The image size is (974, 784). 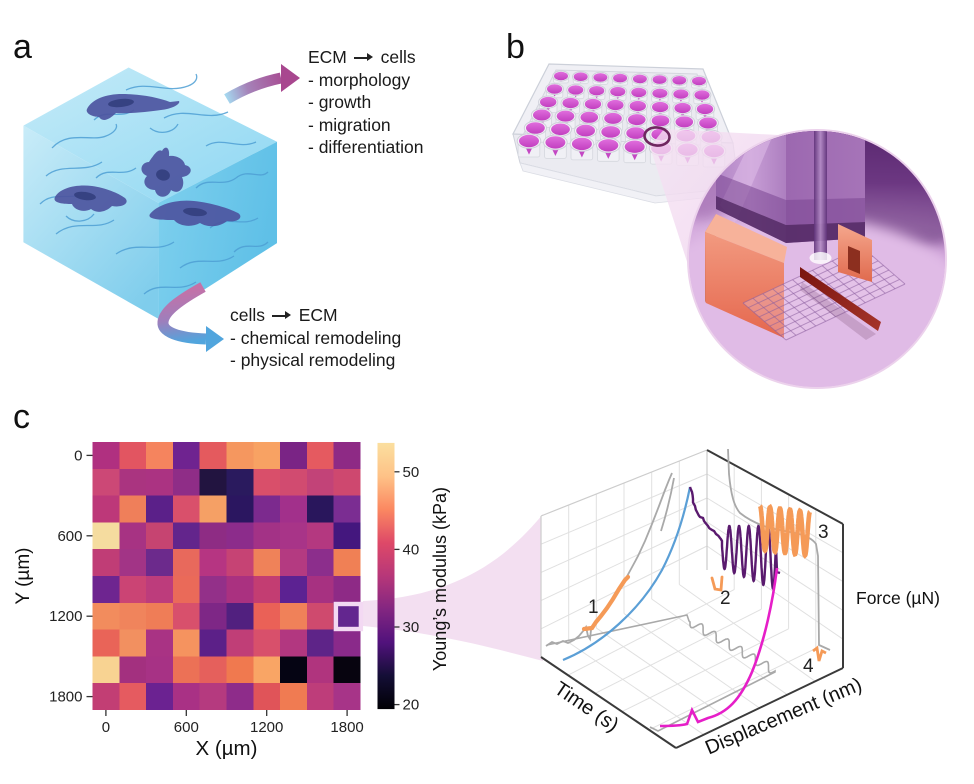 I want to click on svg-text: Force (µN), so click(x=898, y=598).